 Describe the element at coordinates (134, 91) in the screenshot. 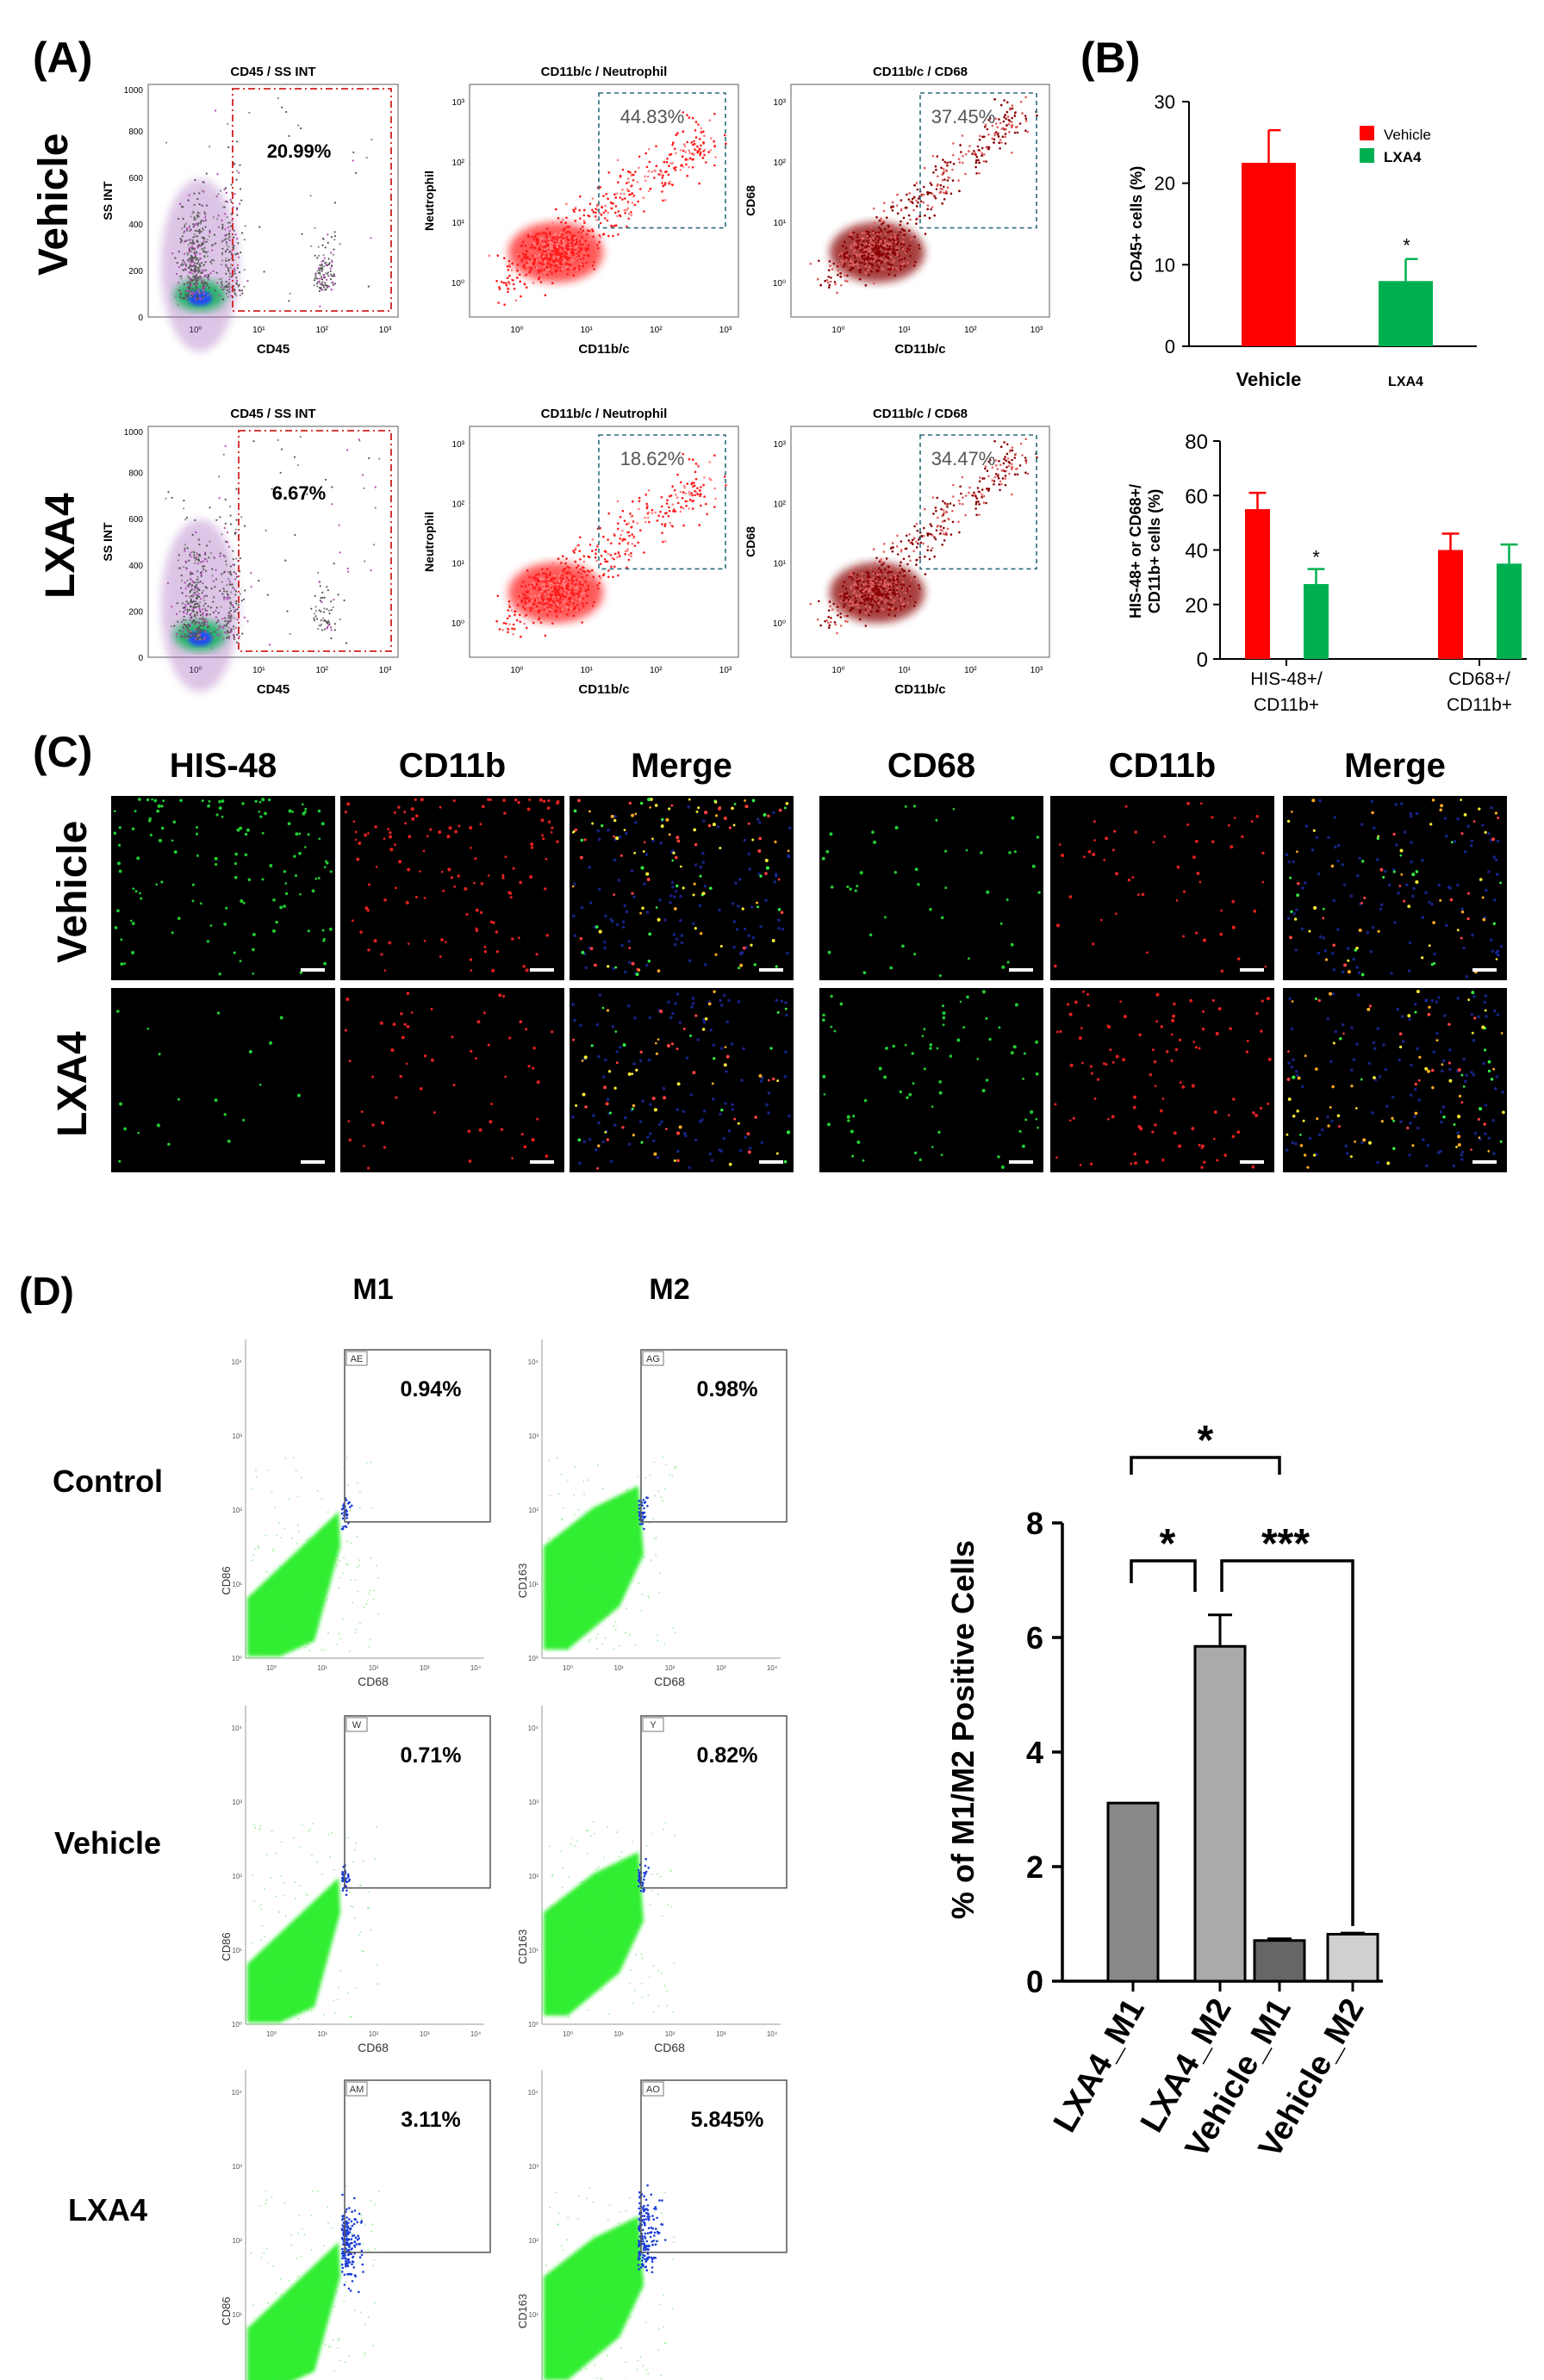

I see `y-tick-label: 1000` at that location.